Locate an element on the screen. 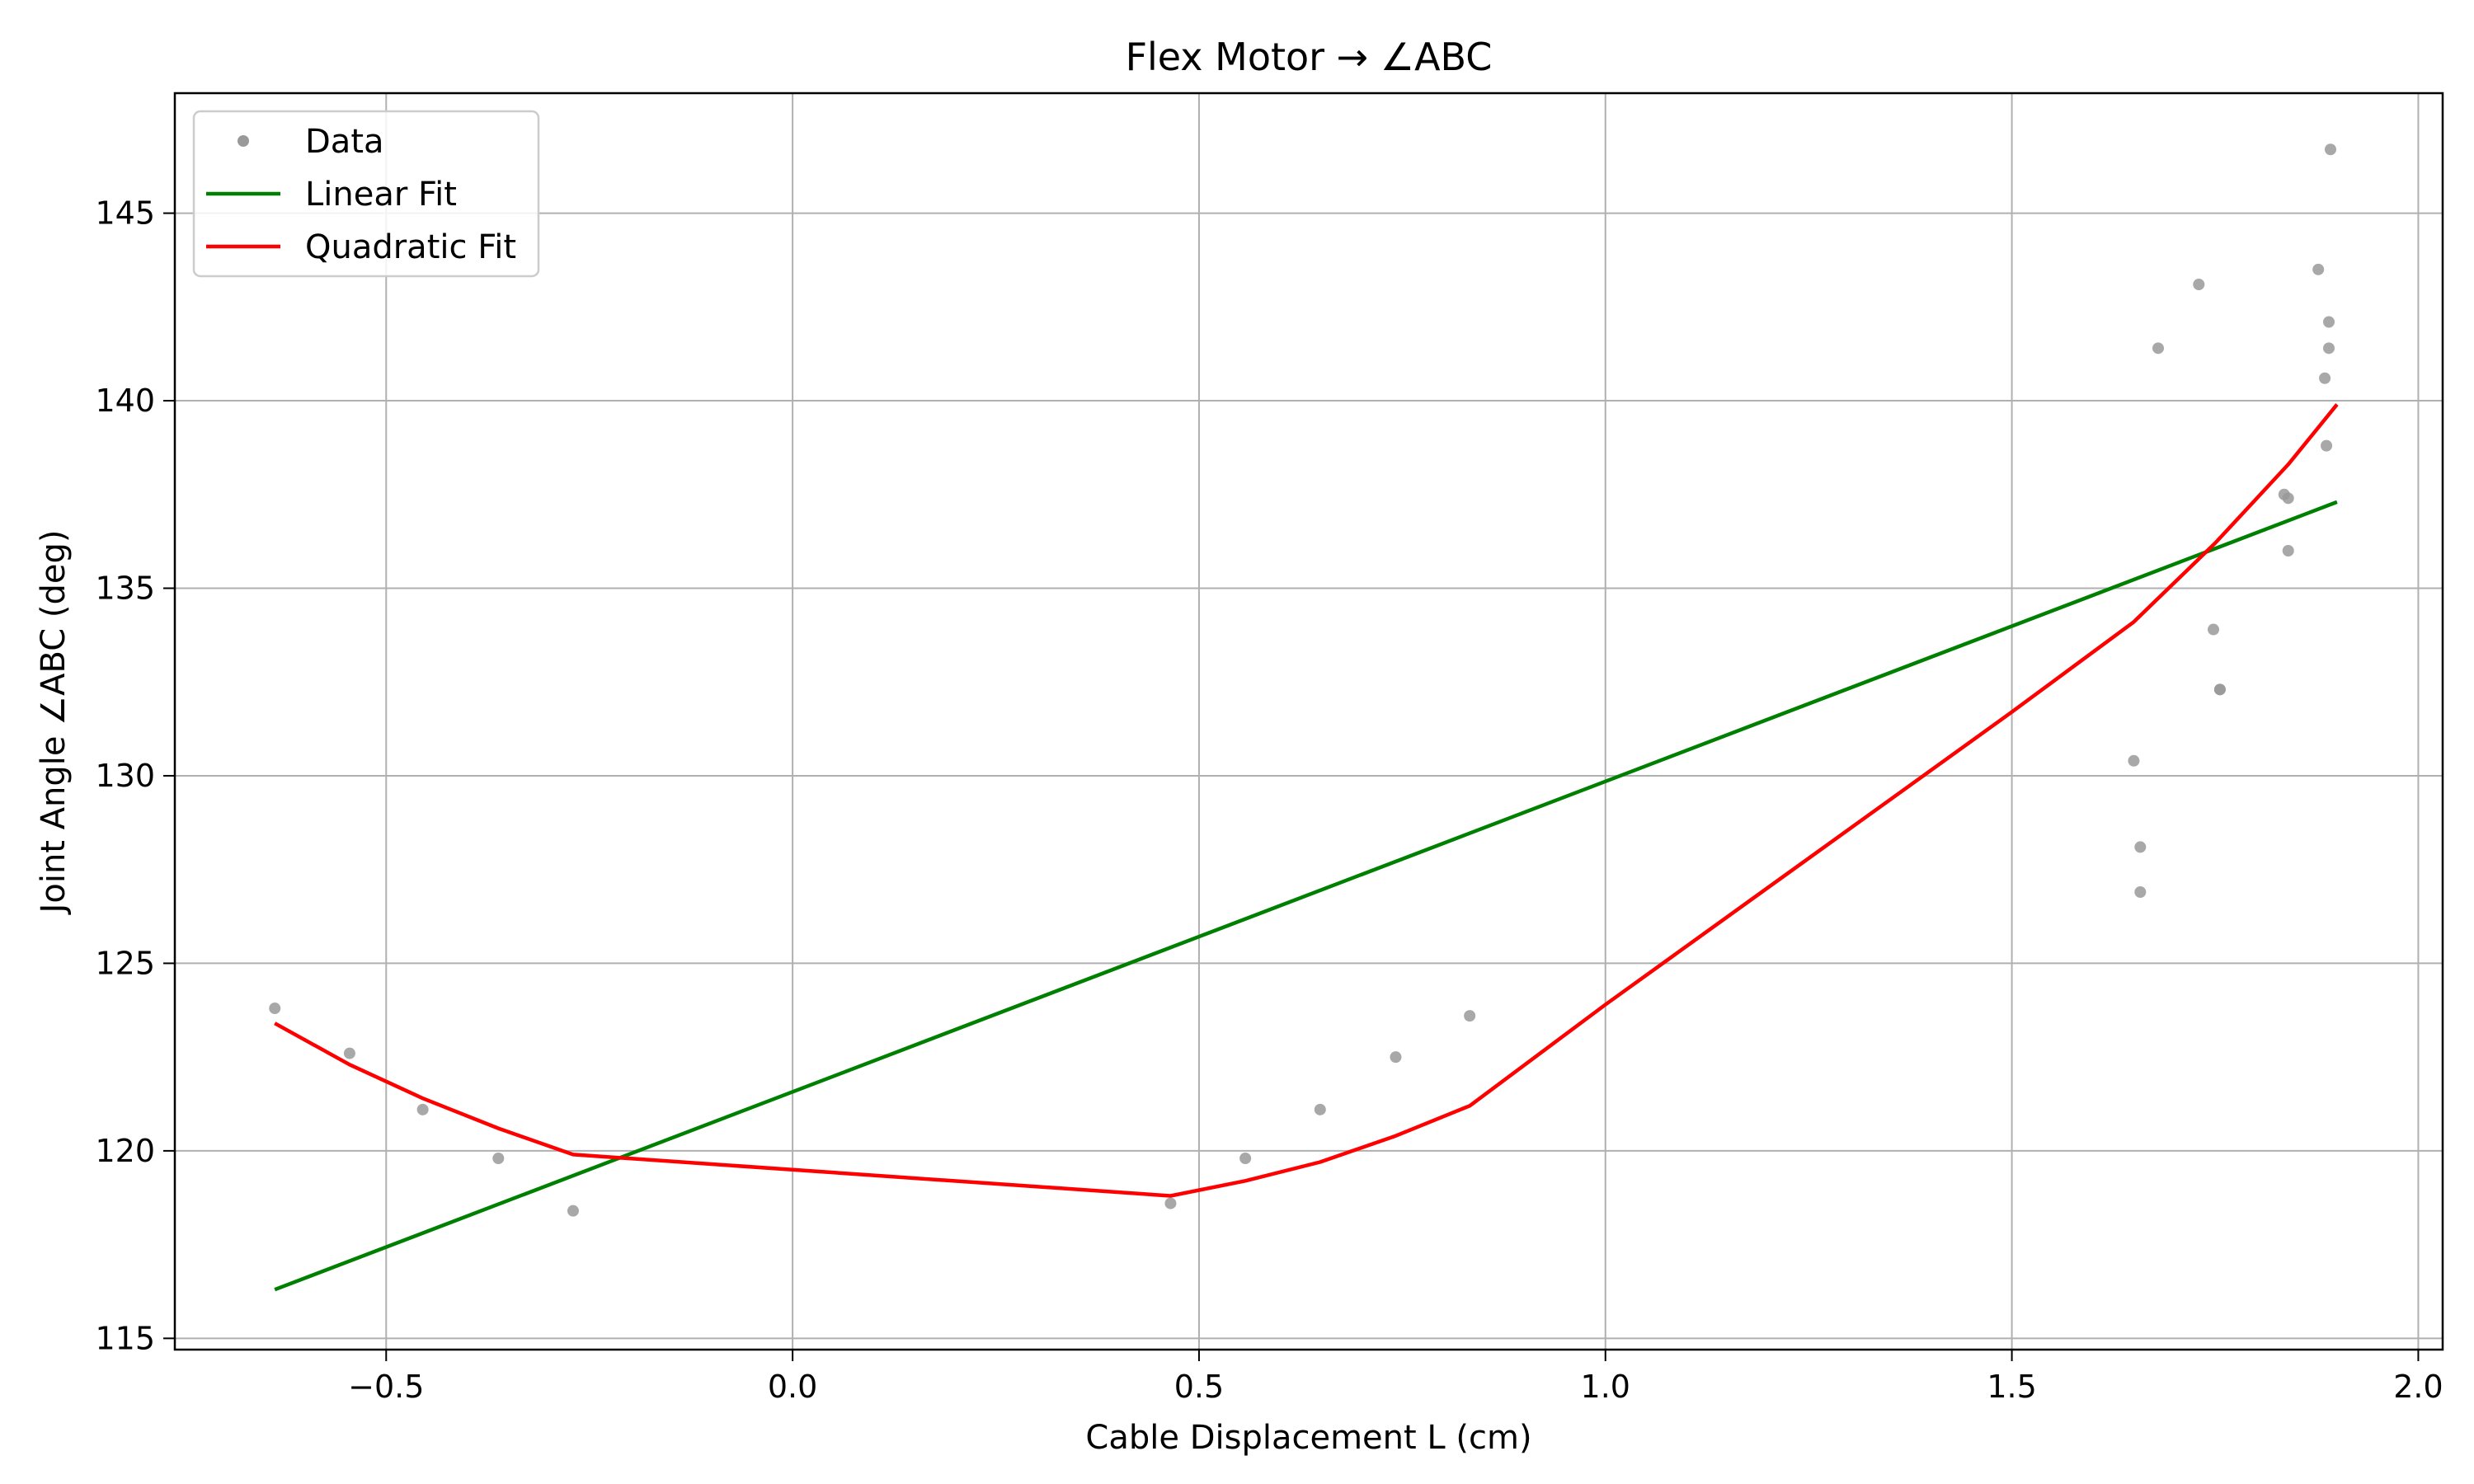  y-axis-ticks: 115 120 125 130 135 140 145 is located at coordinates (135, 775).